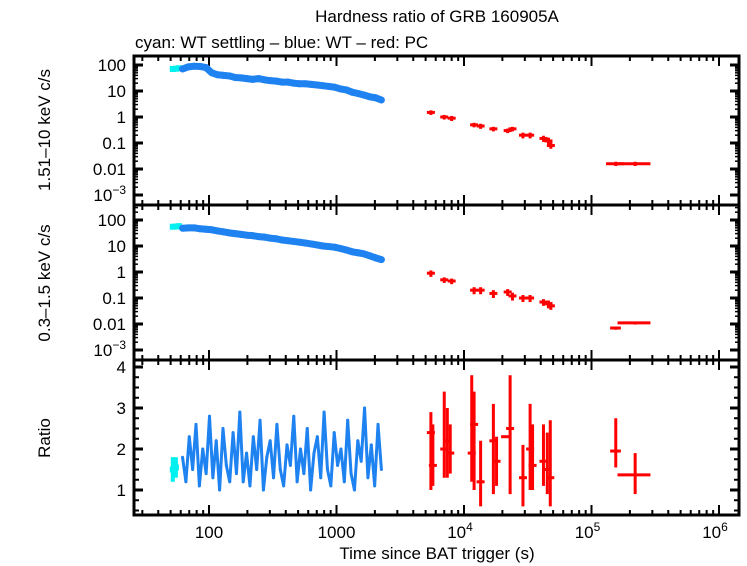 Image resolution: width=747 pixels, height=566 pixels. I want to click on y-tick-label: 10⁻³, so click(109, 349).